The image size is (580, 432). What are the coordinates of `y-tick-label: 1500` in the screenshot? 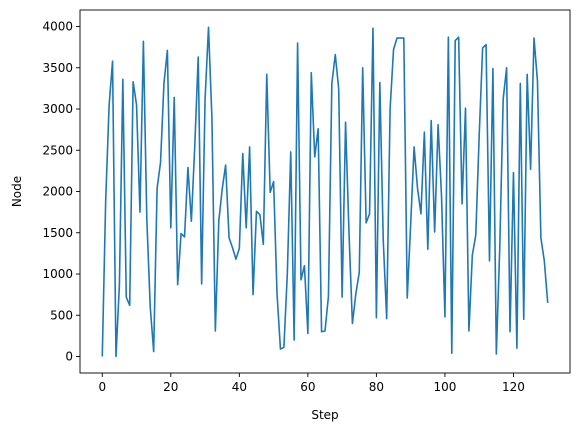 It's located at (57, 233).